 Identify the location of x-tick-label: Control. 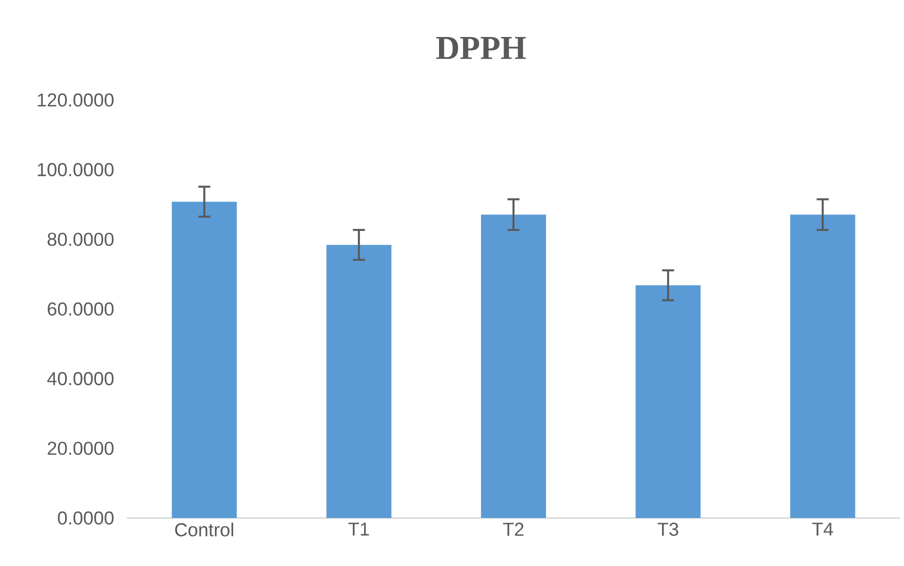
(204, 529).